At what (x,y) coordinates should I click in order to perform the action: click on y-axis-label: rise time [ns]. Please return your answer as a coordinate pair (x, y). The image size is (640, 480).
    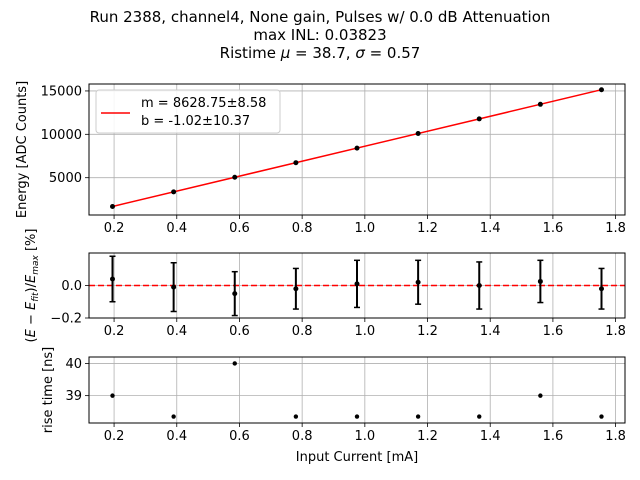
    Looking at the image, I should click on (48, 390).